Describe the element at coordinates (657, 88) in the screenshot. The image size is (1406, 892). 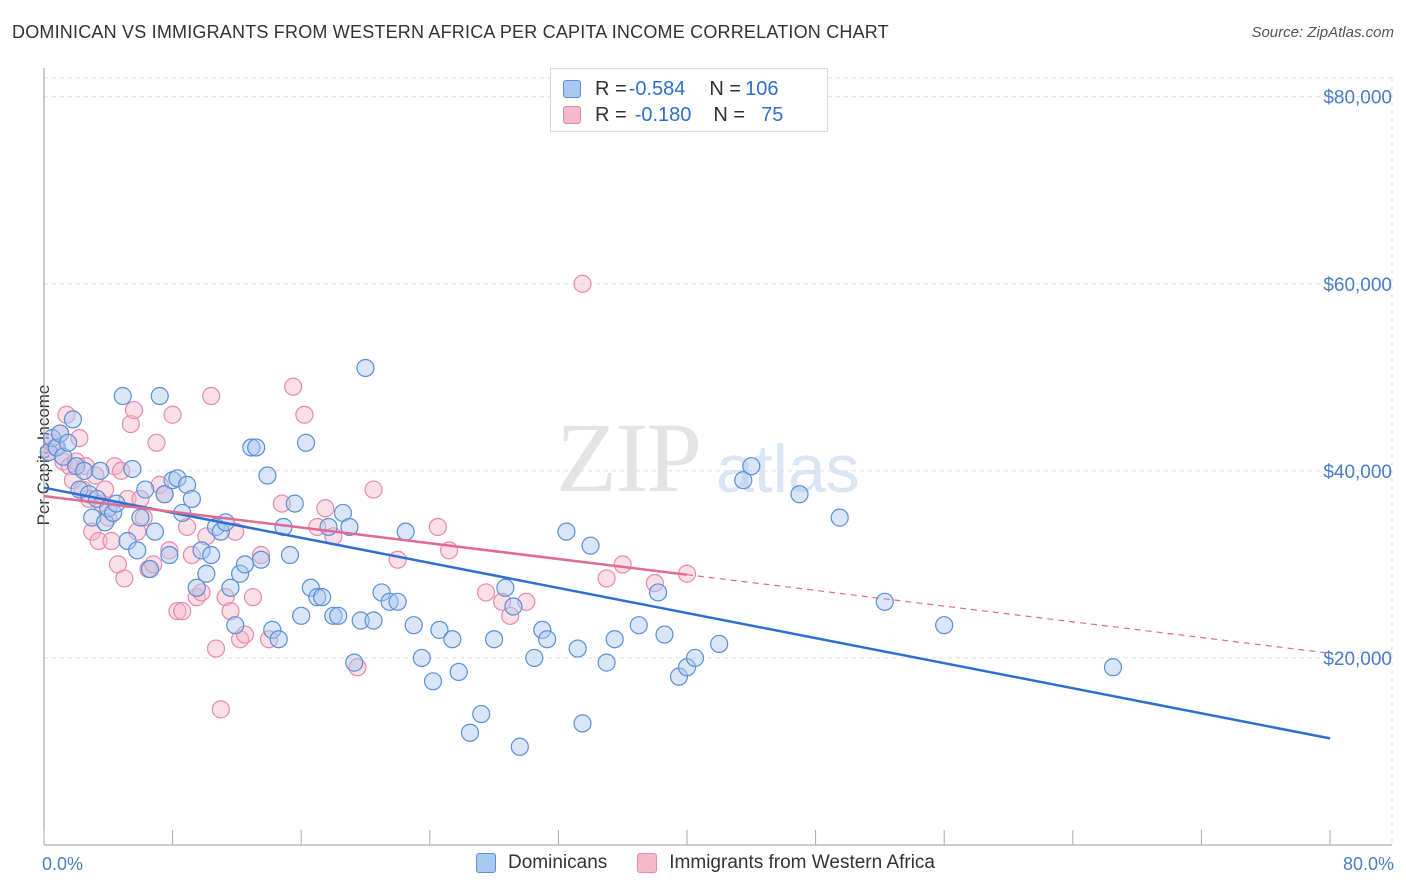
I see `stats-r-value: -0.584` at that location.